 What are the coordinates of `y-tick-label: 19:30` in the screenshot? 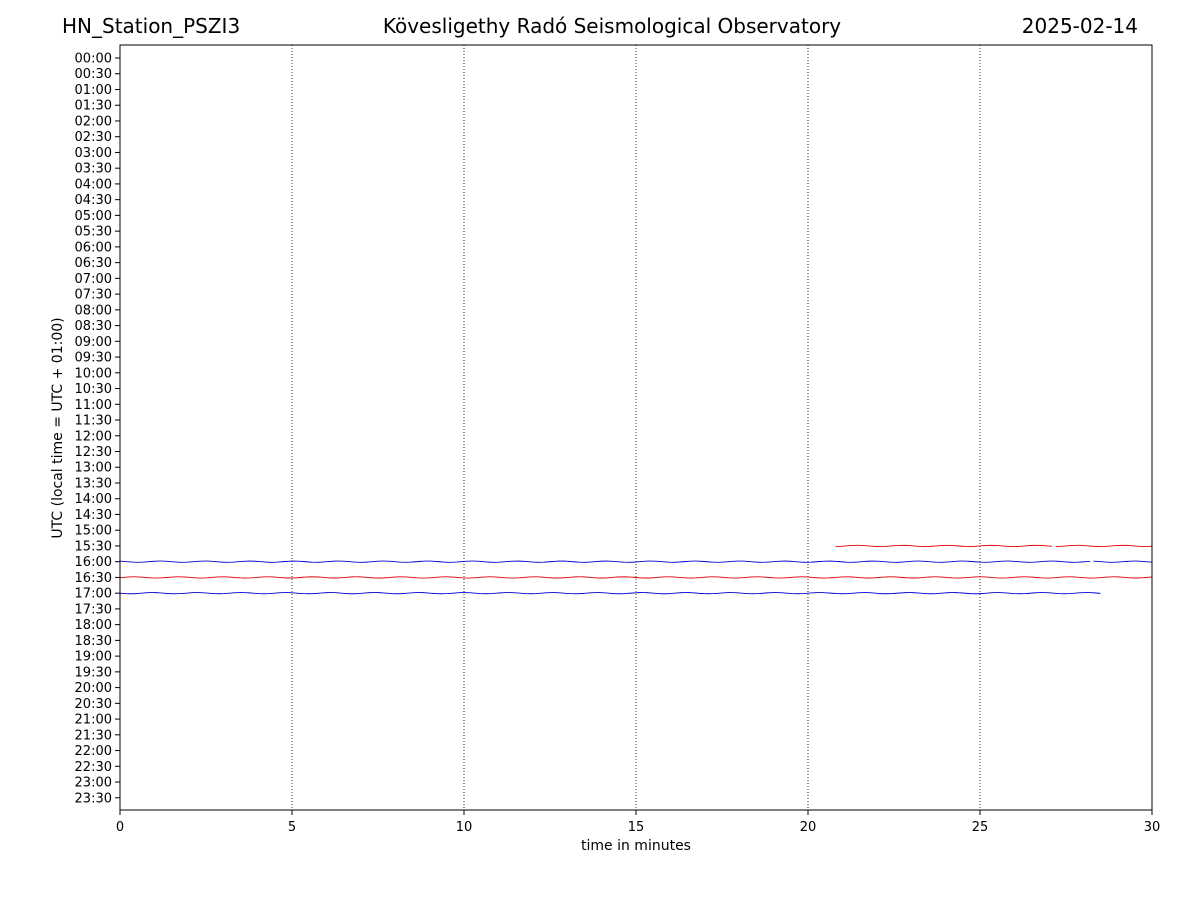 It's located at (93, 672).